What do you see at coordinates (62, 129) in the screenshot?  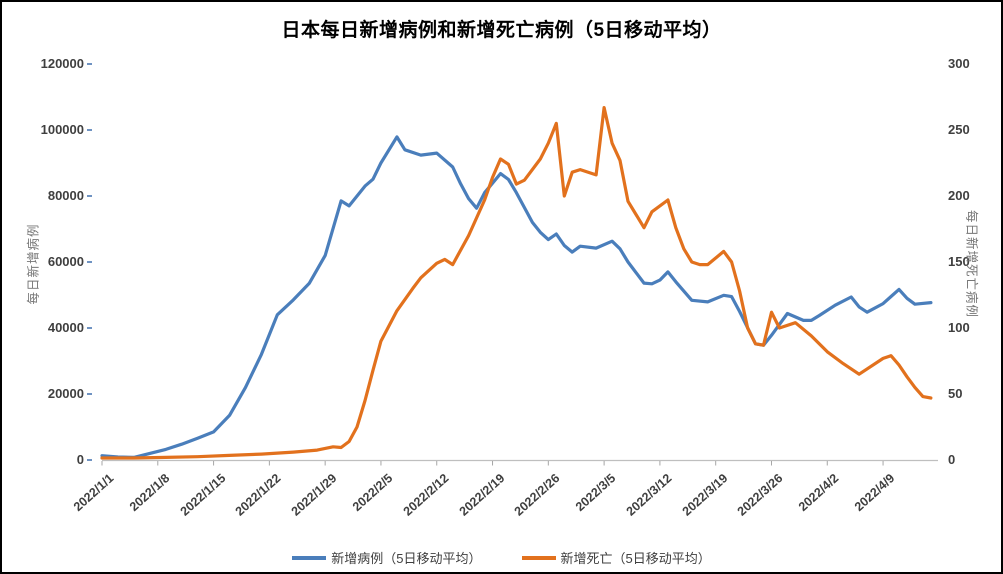 I see `left-axis-tick-label: 100000` at bounding box center [62, 129].